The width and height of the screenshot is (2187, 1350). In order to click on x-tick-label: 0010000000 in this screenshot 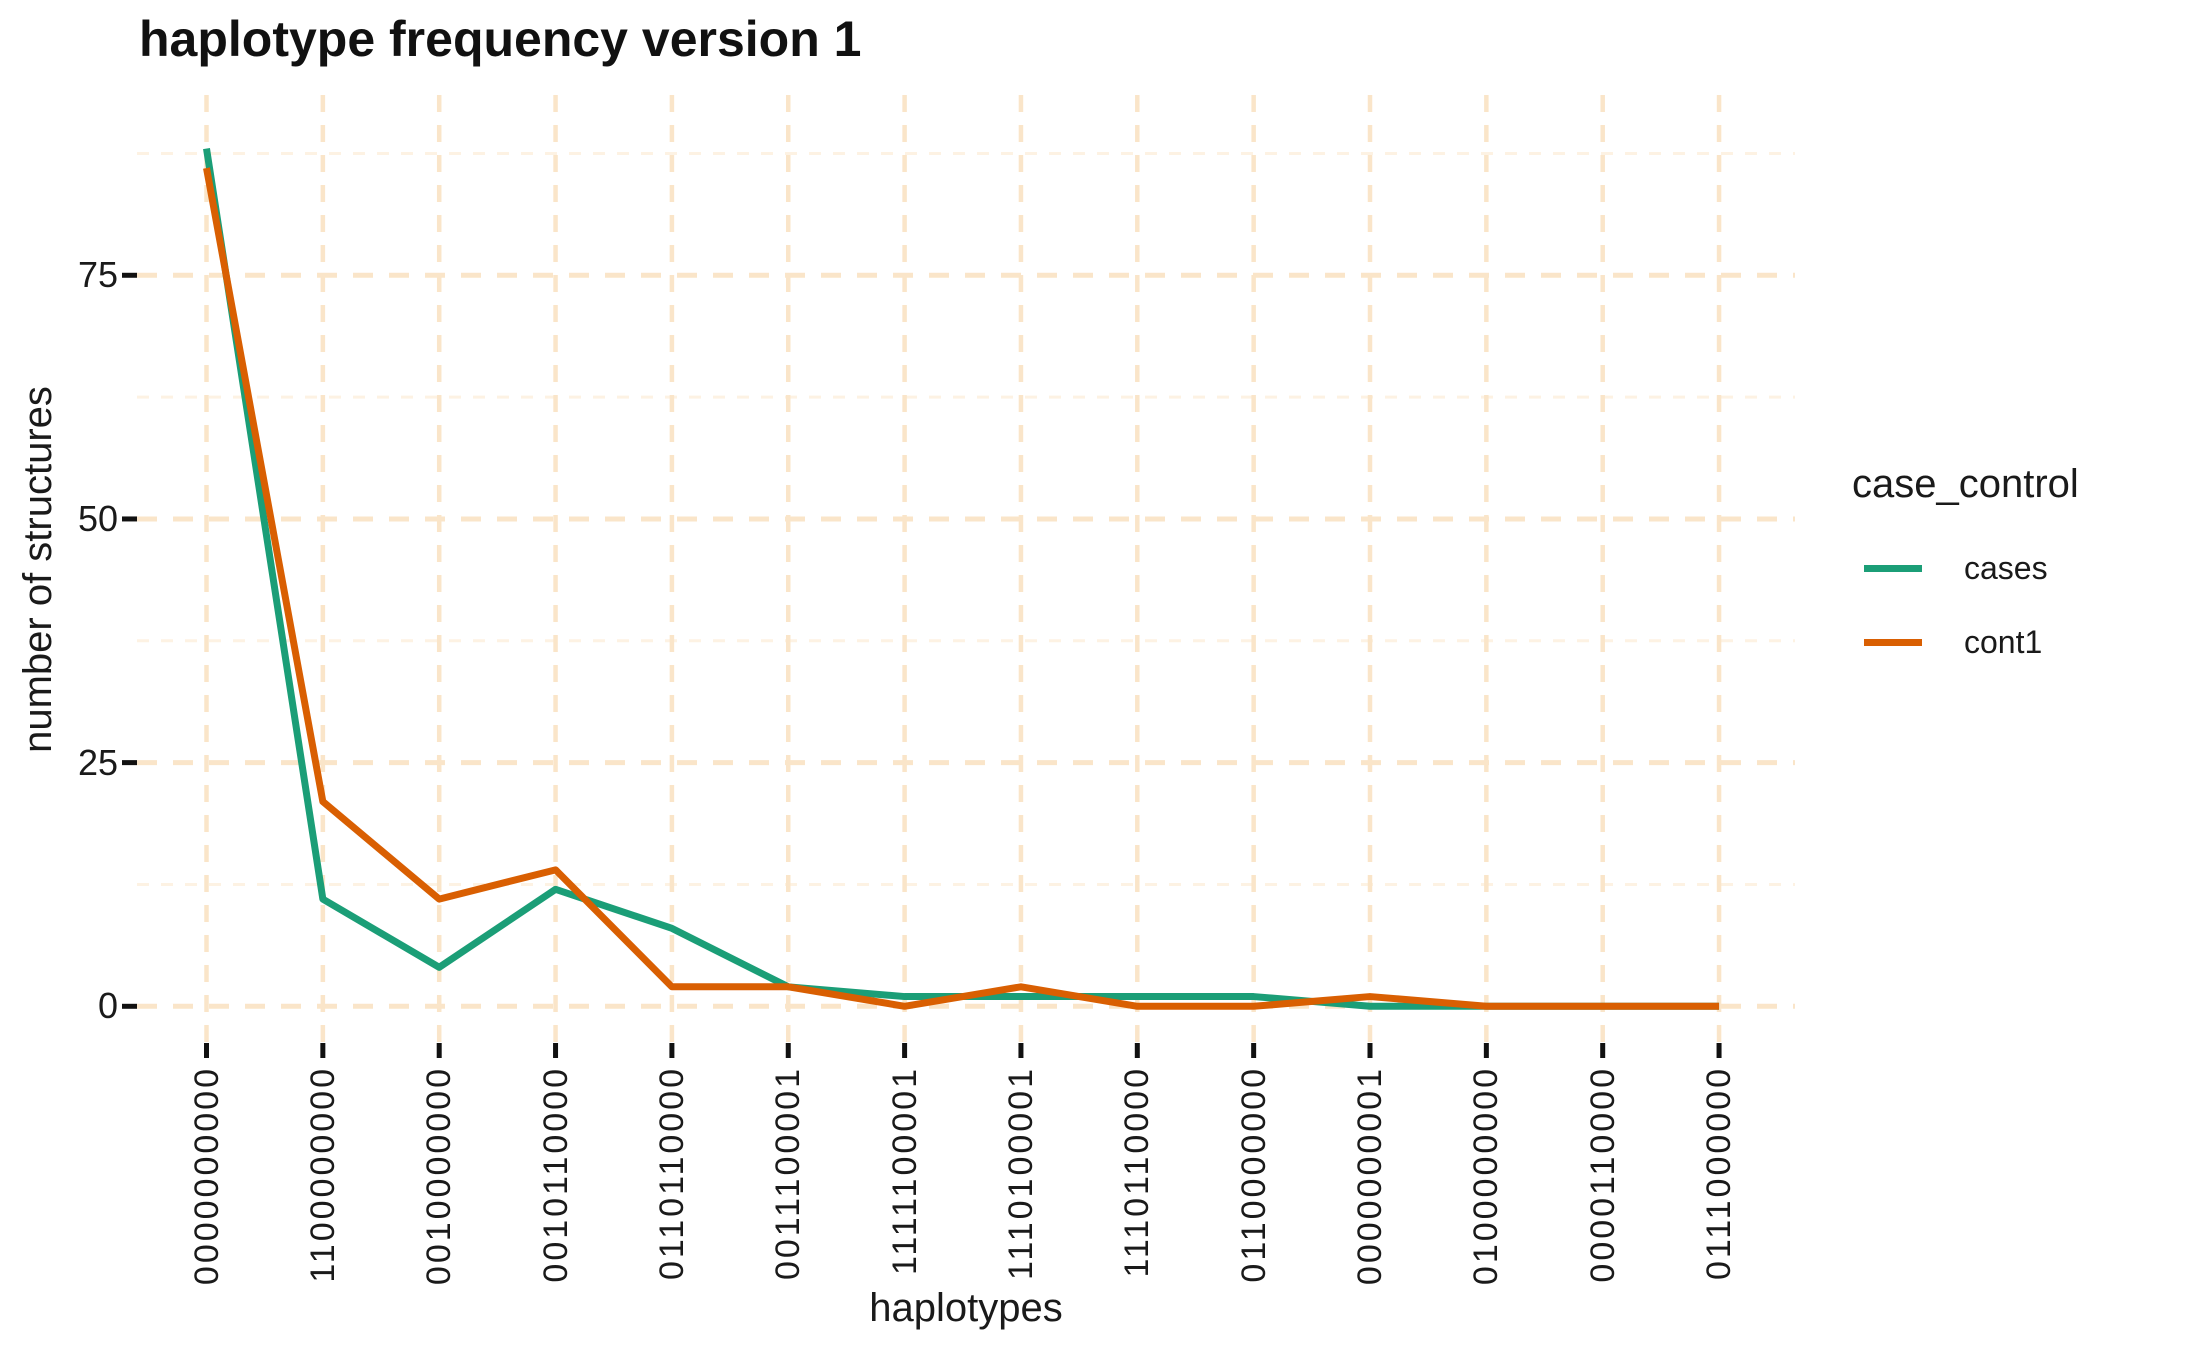, I will do `click(439, 1176)`.